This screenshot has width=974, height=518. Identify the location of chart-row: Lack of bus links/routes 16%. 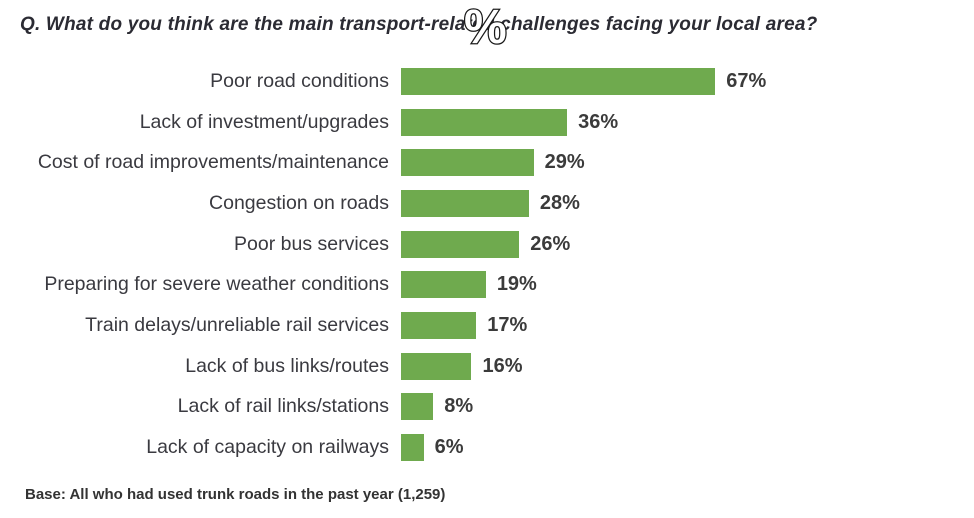
(487, 366).